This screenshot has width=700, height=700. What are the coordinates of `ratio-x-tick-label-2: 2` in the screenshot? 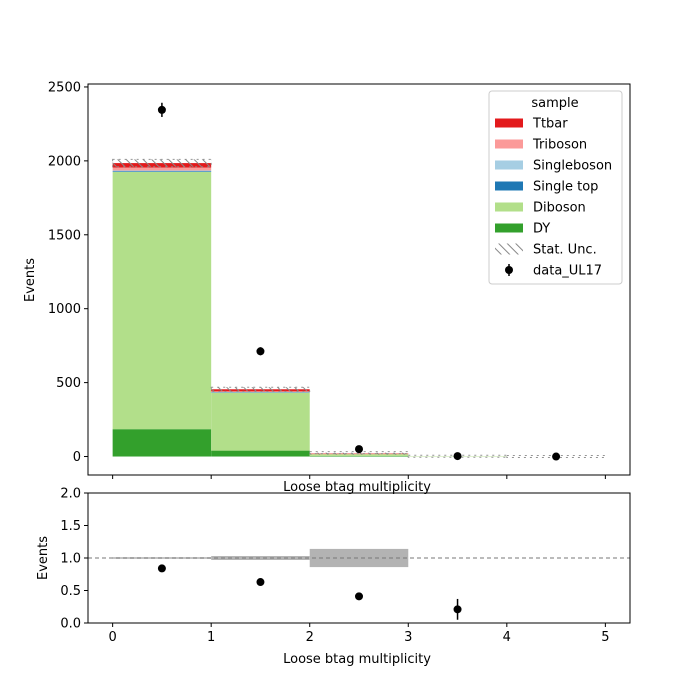 It's located at (310, 637).